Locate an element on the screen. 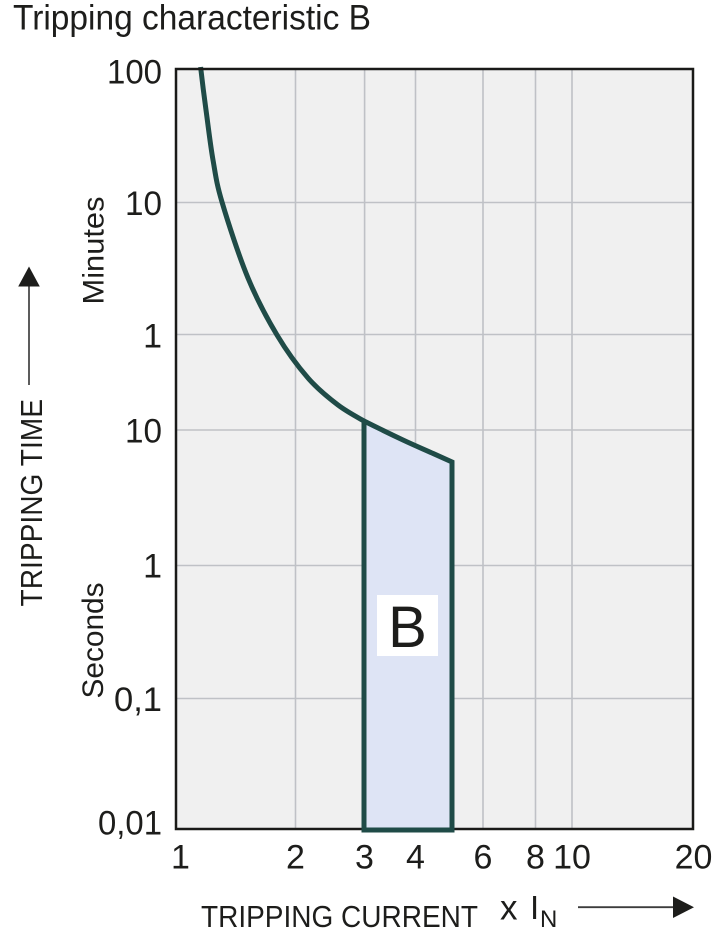  svg-text: 20 is located at coordinates (694, 858).